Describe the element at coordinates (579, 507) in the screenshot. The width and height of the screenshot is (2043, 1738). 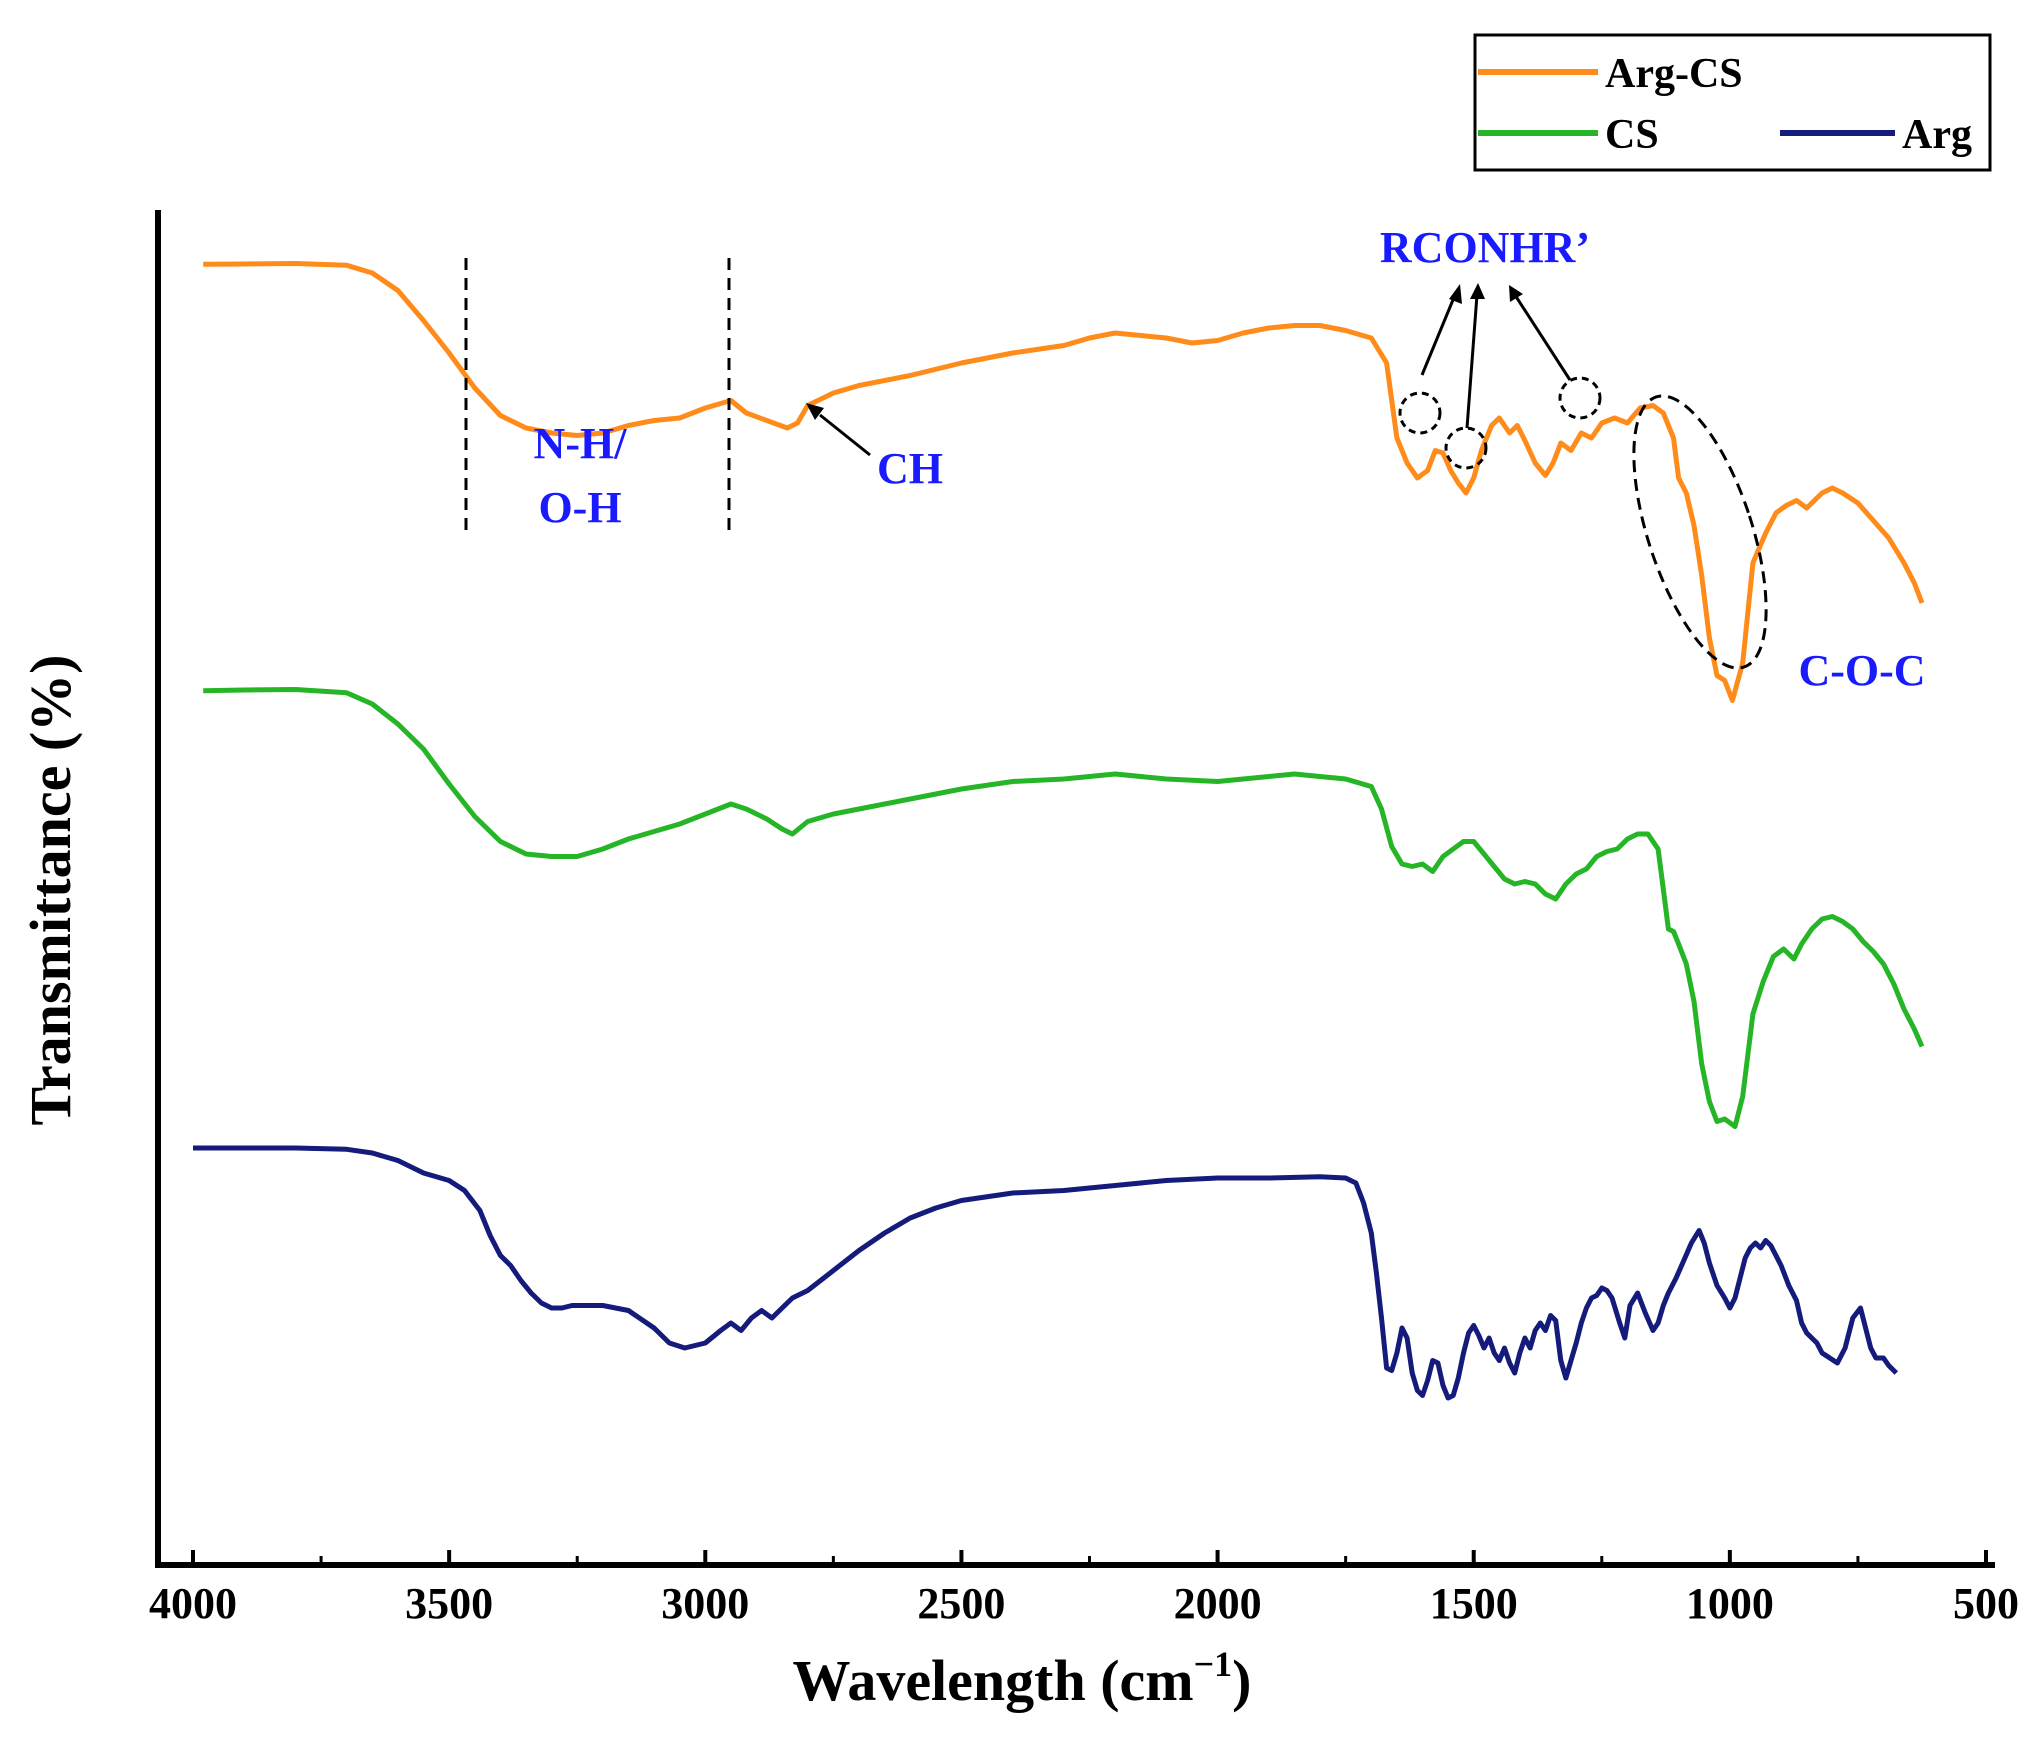
I see `annotation-nh-oh-line2: O-H` at that location.